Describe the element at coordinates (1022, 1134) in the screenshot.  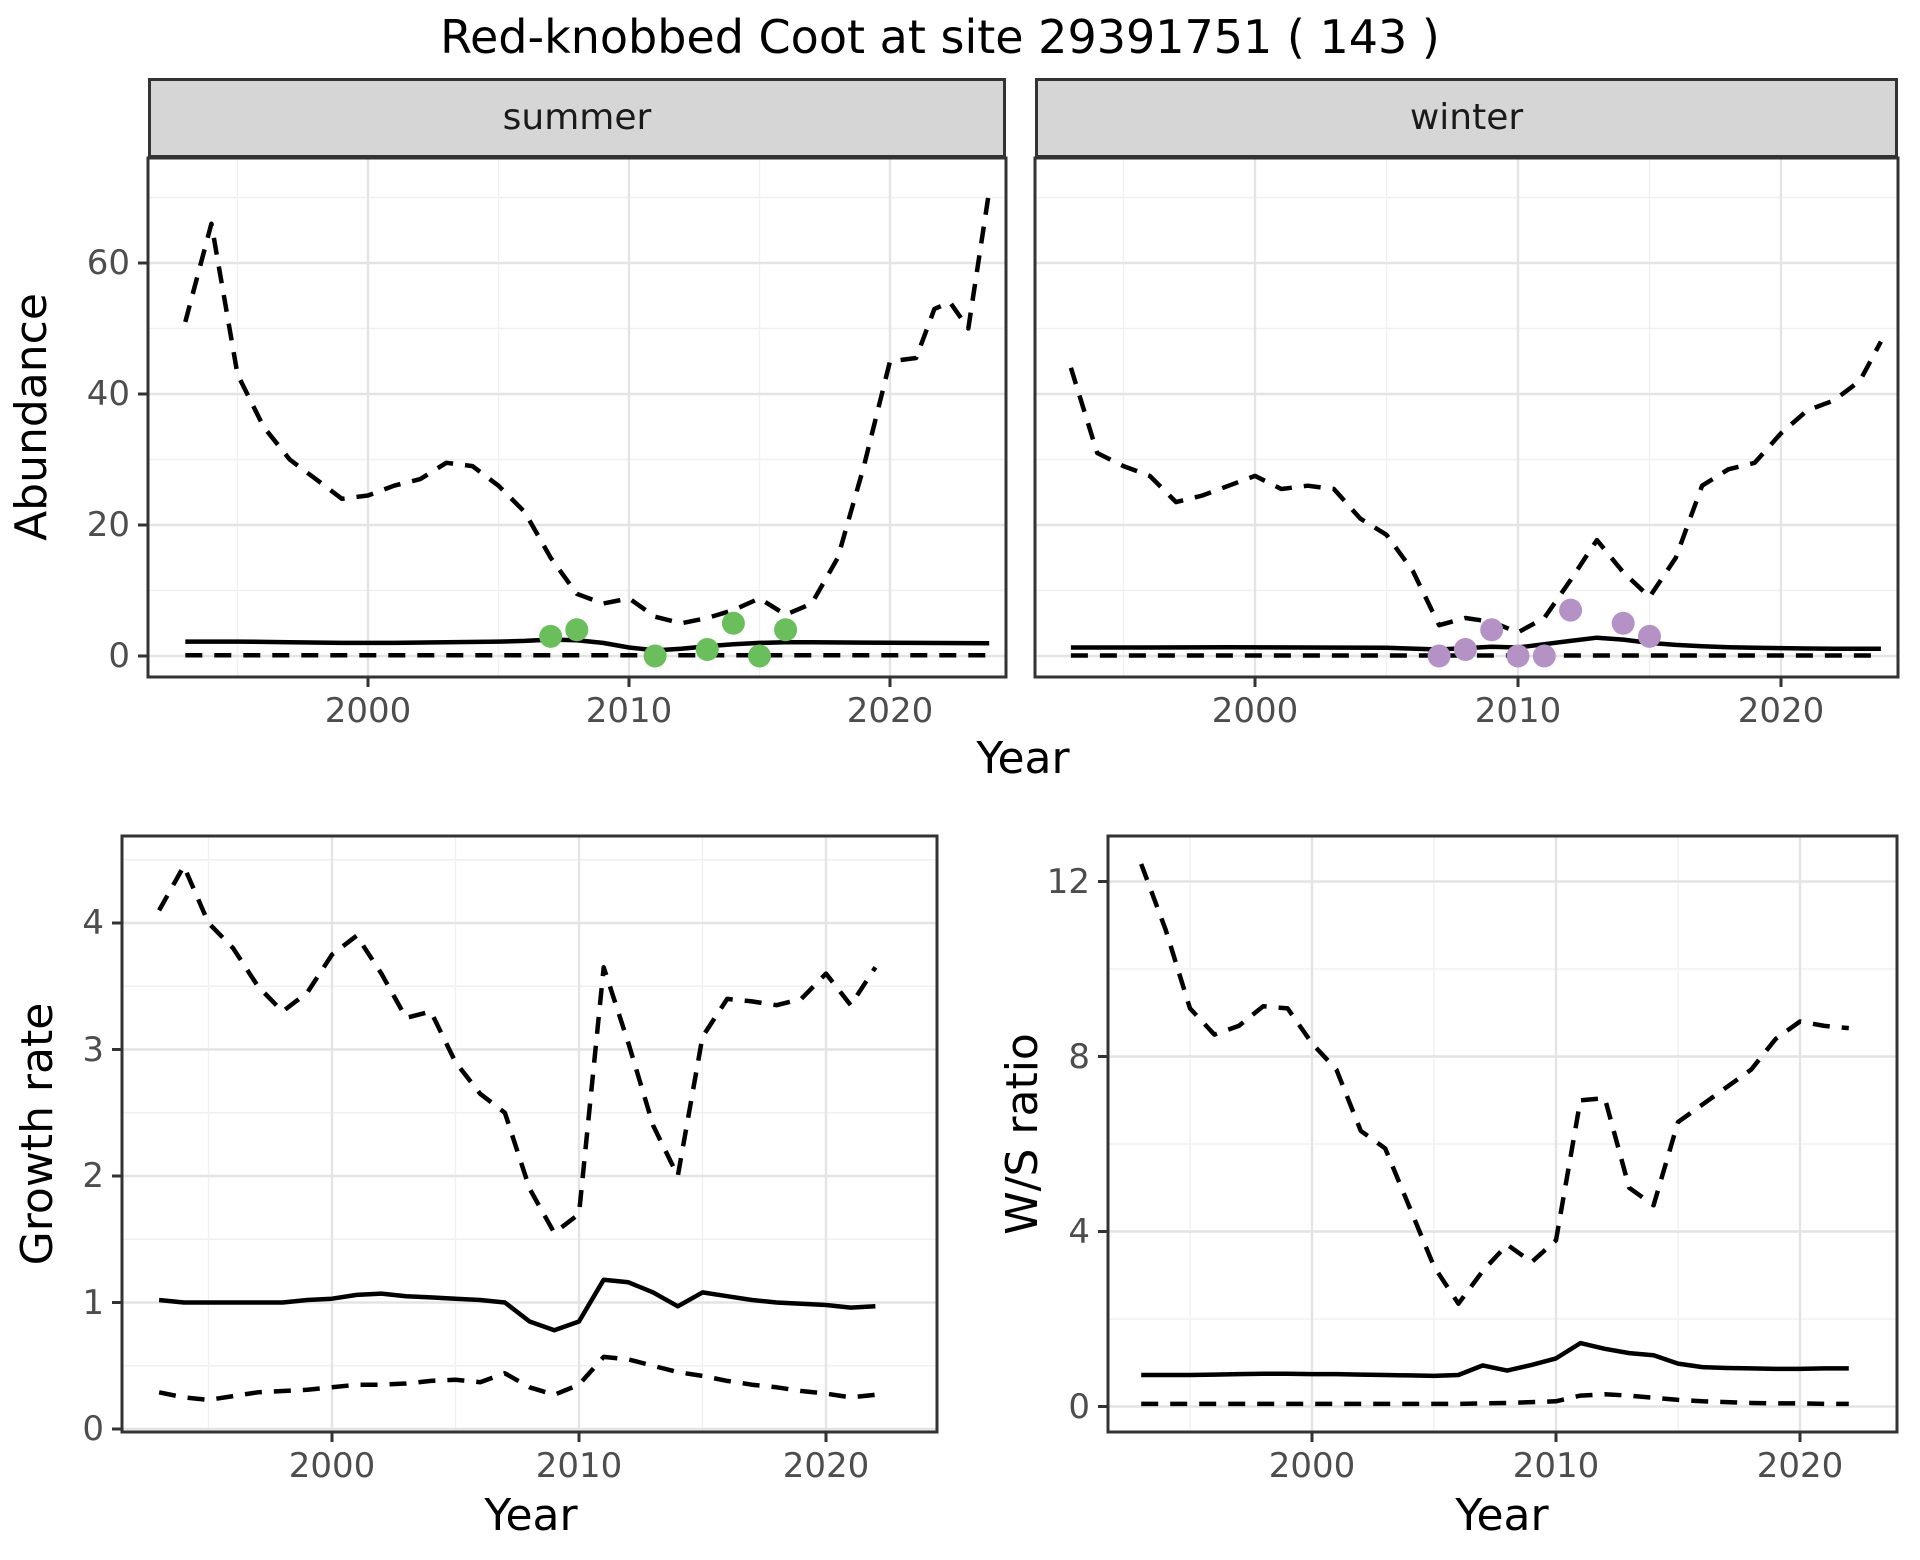
I see `ws-ratio-axis-title: W/S ratio` at that location.